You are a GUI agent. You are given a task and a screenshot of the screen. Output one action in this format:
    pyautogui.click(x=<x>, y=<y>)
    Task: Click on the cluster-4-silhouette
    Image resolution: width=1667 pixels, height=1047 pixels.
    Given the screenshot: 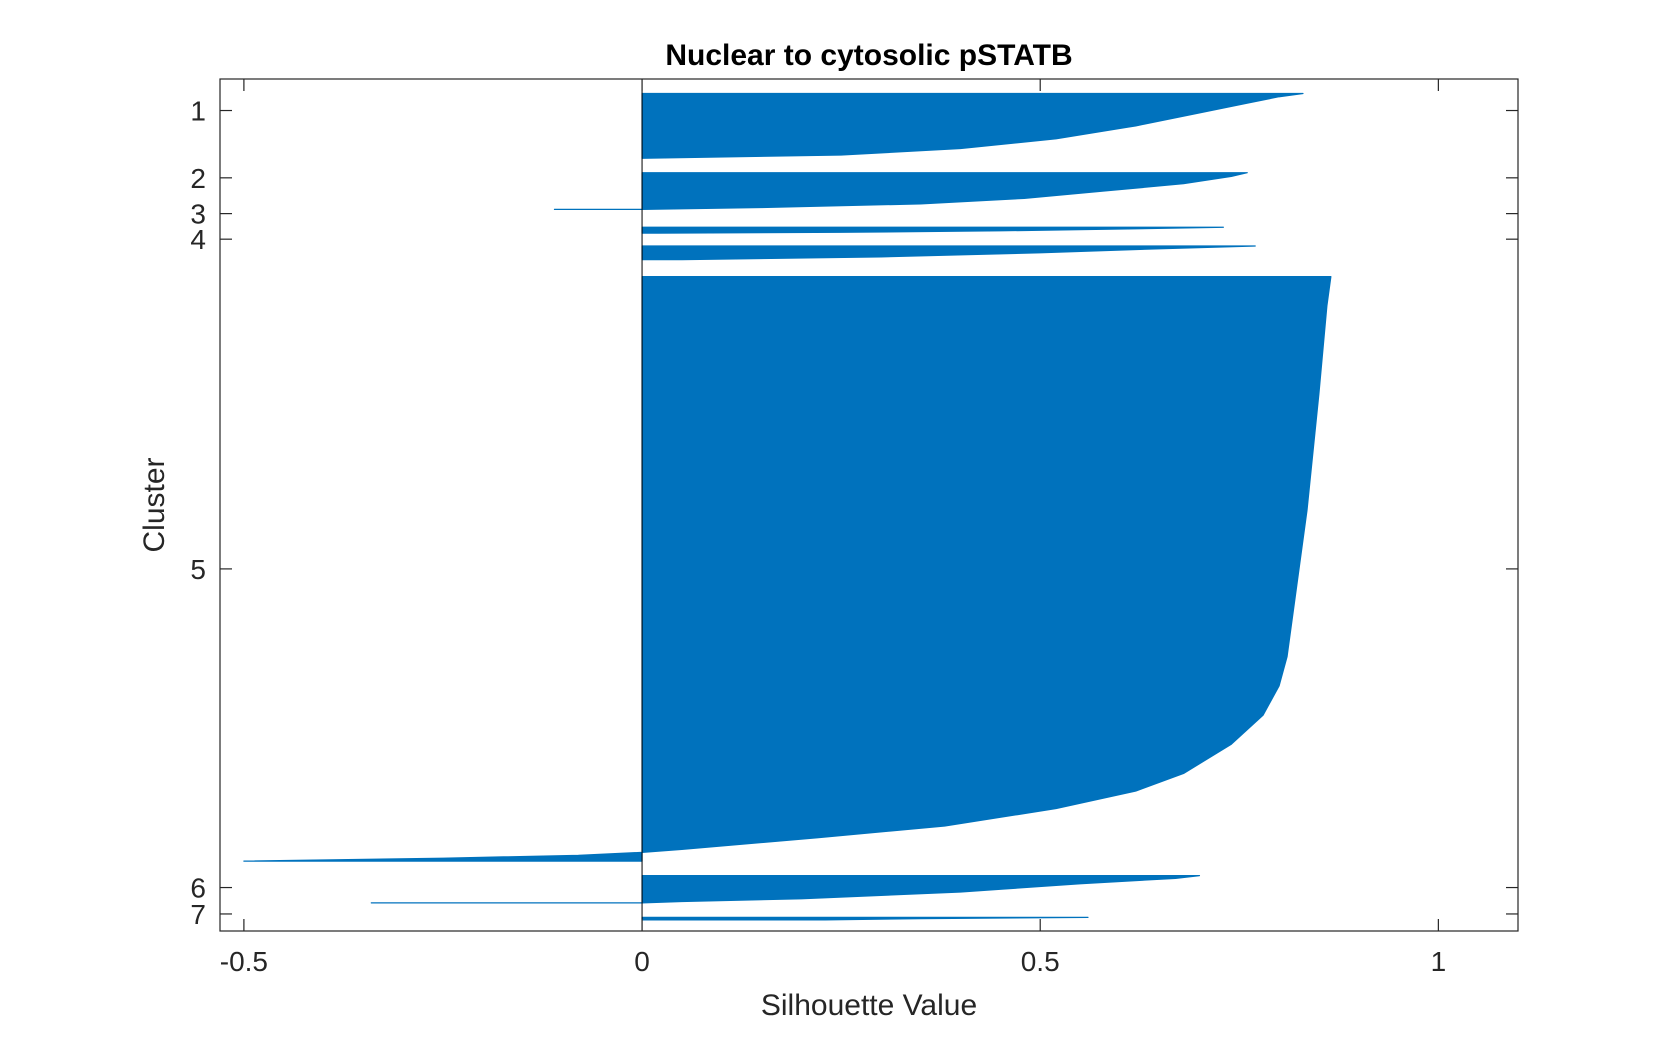 What is the action you would take?
    pyautogui.click(x=948, y=253)
    